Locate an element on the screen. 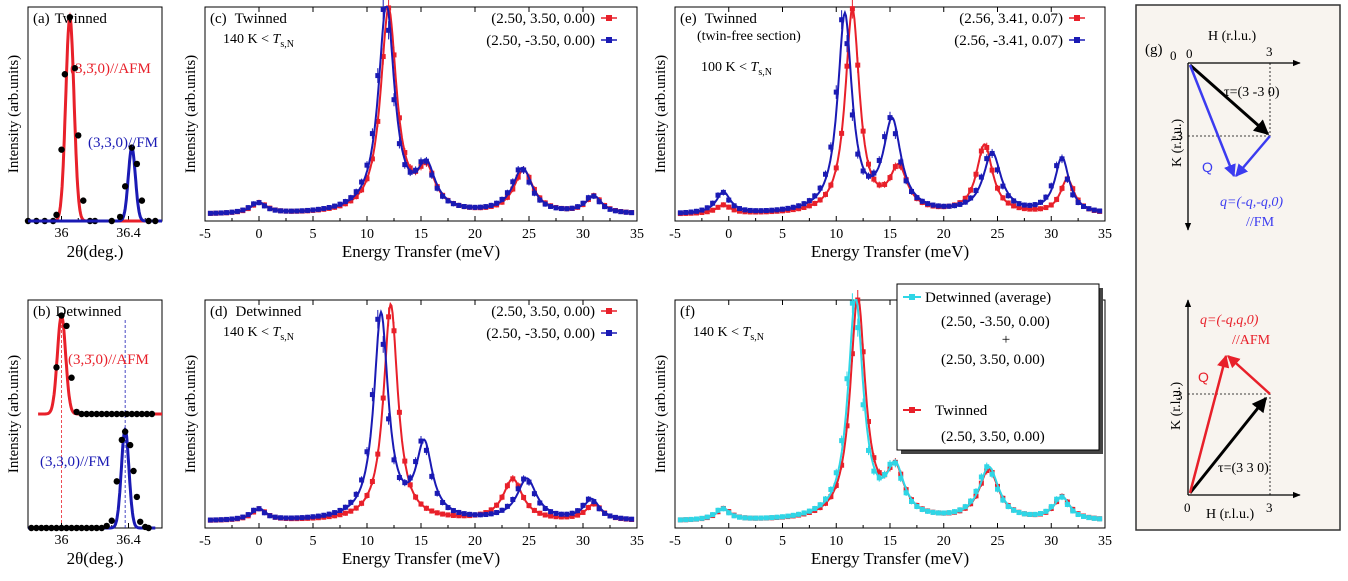  panel-label: (e) Twinned is located at coordinates (718, 19).